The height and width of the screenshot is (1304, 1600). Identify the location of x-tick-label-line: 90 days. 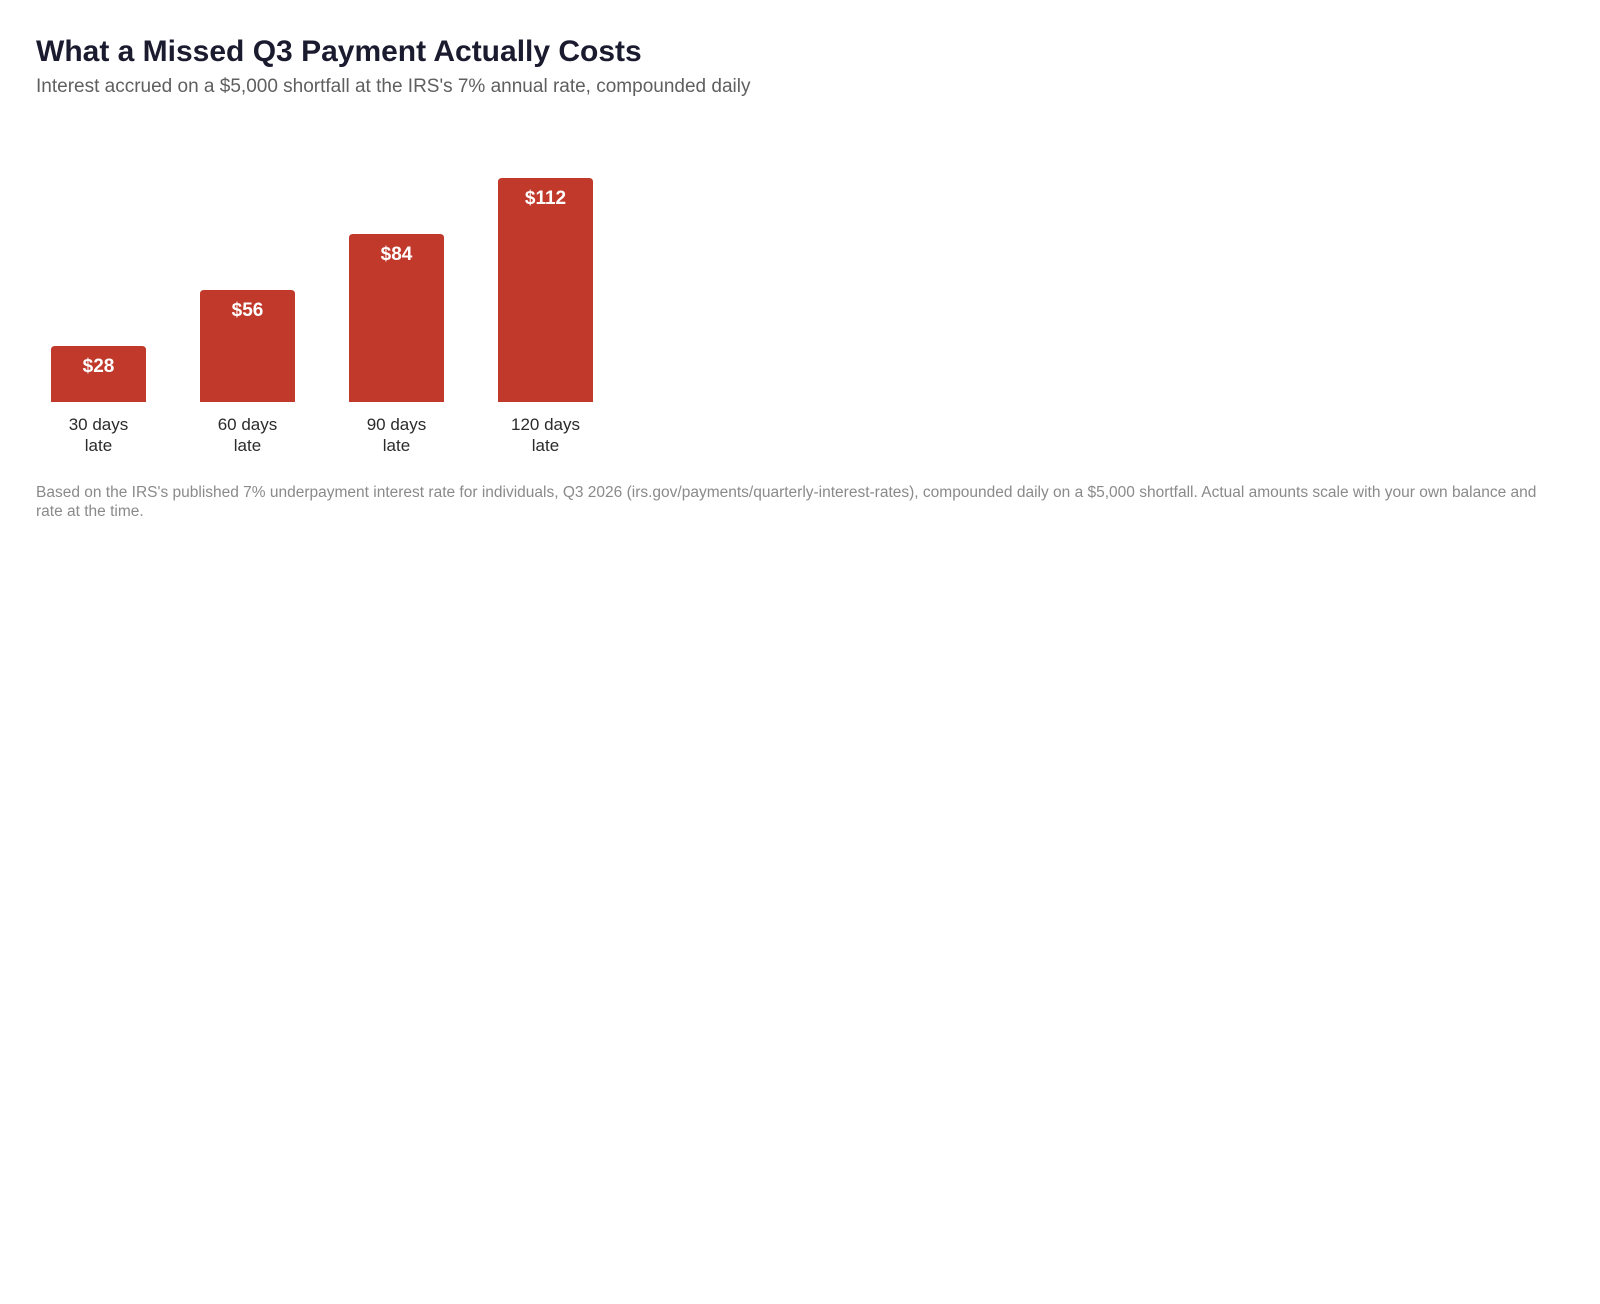
(397, 424).